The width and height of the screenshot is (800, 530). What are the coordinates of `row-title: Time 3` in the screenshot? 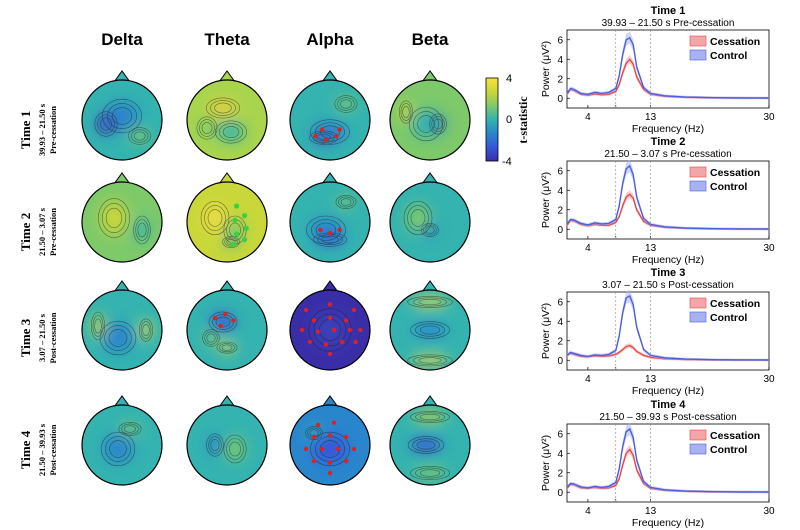 It's located at (25, 337).